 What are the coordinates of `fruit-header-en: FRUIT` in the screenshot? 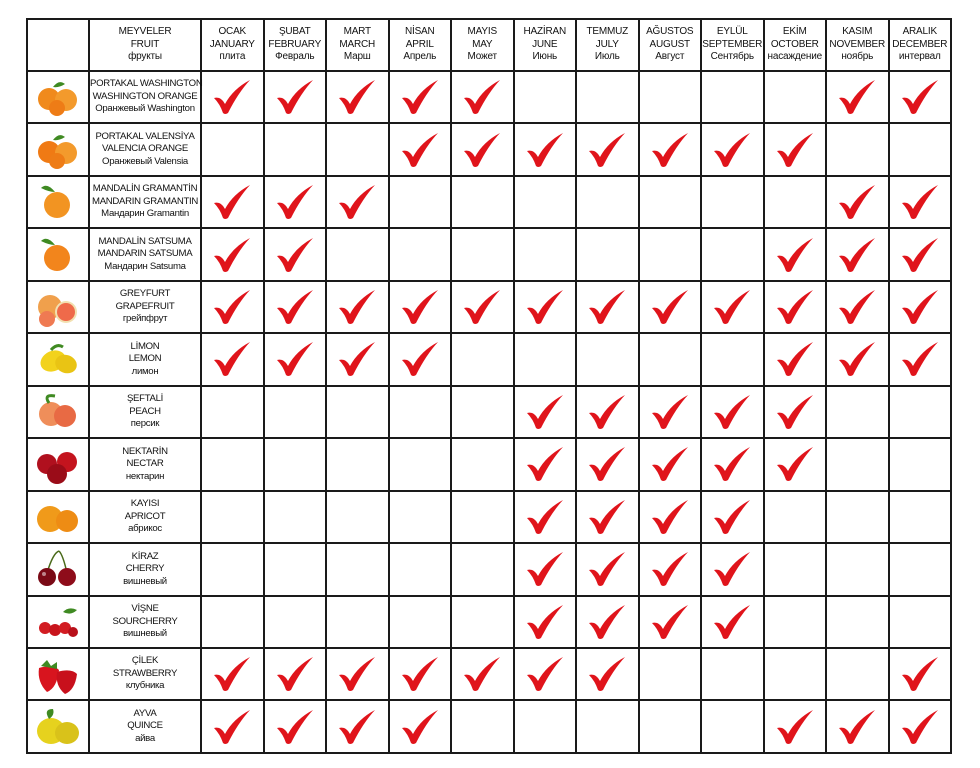 It's located at (145, 44).